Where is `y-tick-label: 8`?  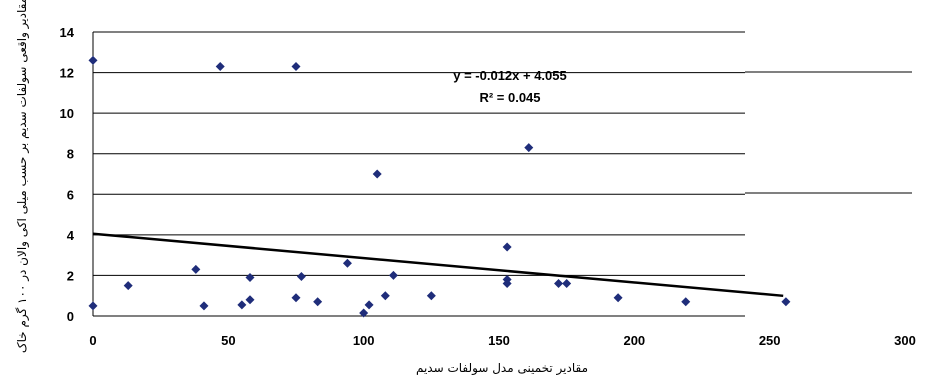 y-tick-label: 8 is located at coordinates (70, 154).